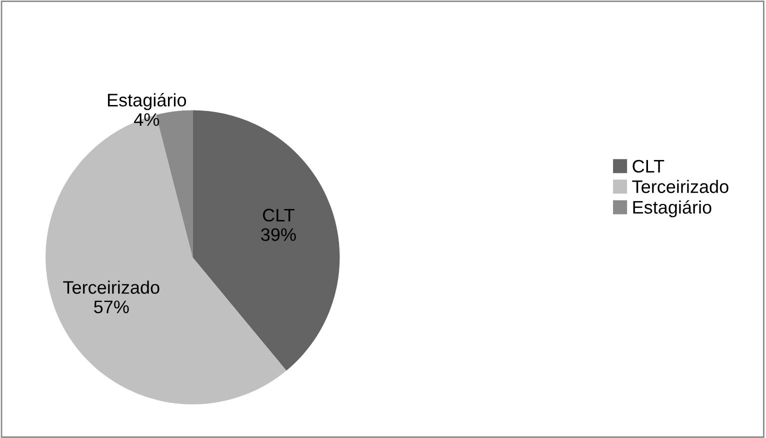 Image resolution: width=766 pixels, height=438 pixels. I want to click on data-label: 4%, so click(147, 119).